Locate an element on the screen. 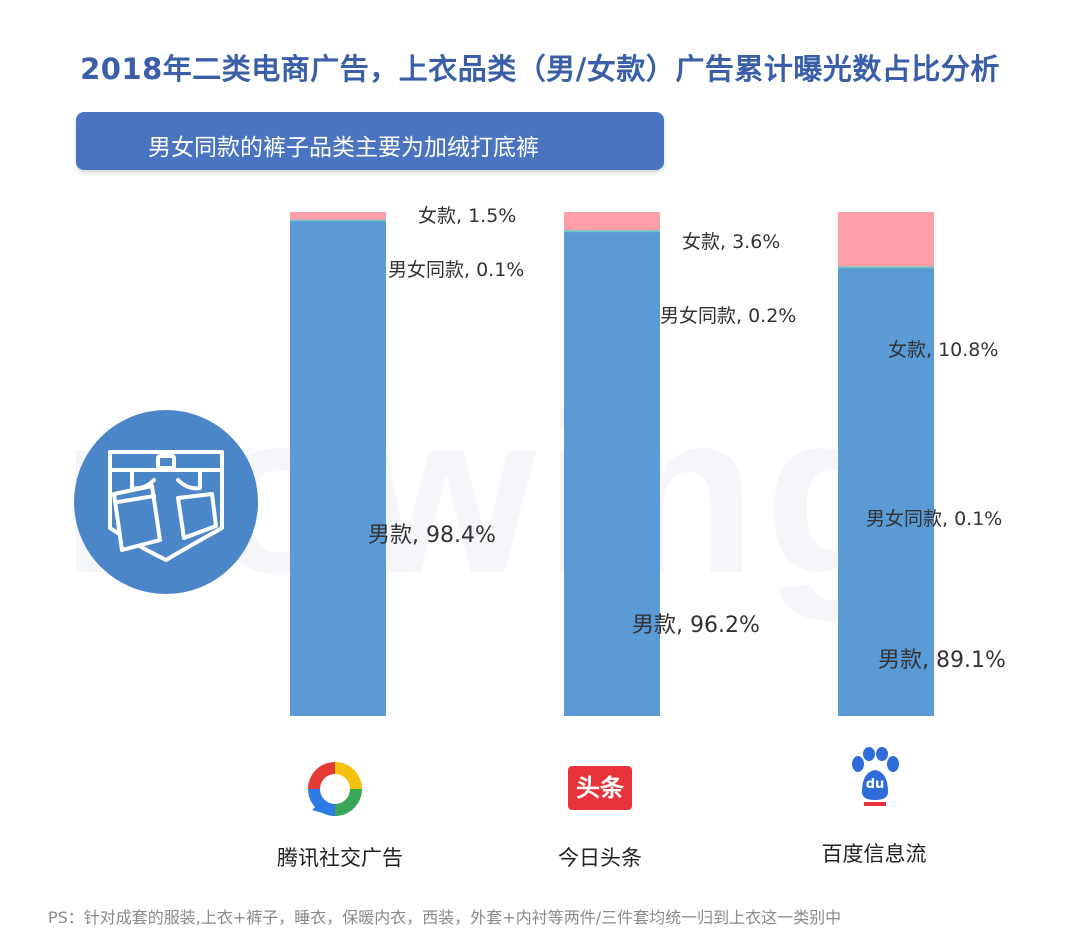 Image resolution: width=1080 pixels, height=942 pixels. platform-label-baidu: 百度信息流 is located at coordinates (874, 854).